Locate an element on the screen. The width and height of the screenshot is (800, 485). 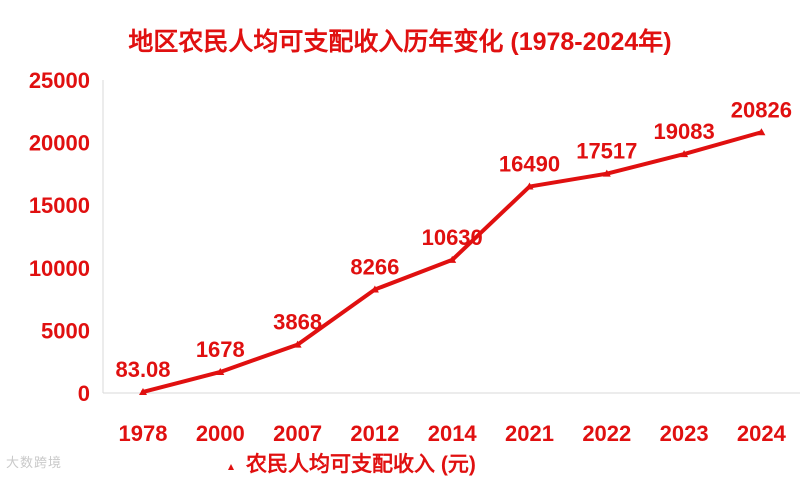
x-tick-label: 2023 is located at coordinates (684, 433).